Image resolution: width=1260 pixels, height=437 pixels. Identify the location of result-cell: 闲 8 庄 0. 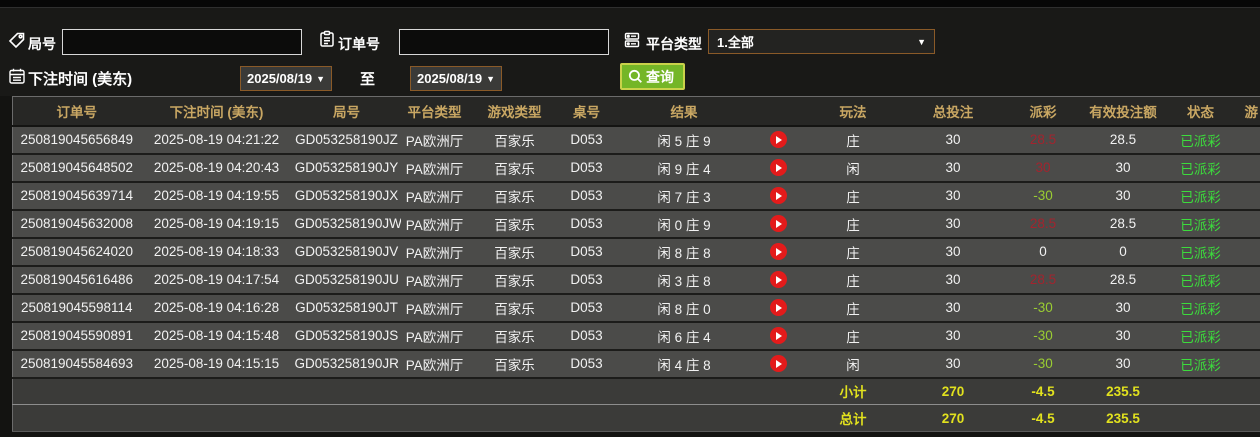
(684, 308).